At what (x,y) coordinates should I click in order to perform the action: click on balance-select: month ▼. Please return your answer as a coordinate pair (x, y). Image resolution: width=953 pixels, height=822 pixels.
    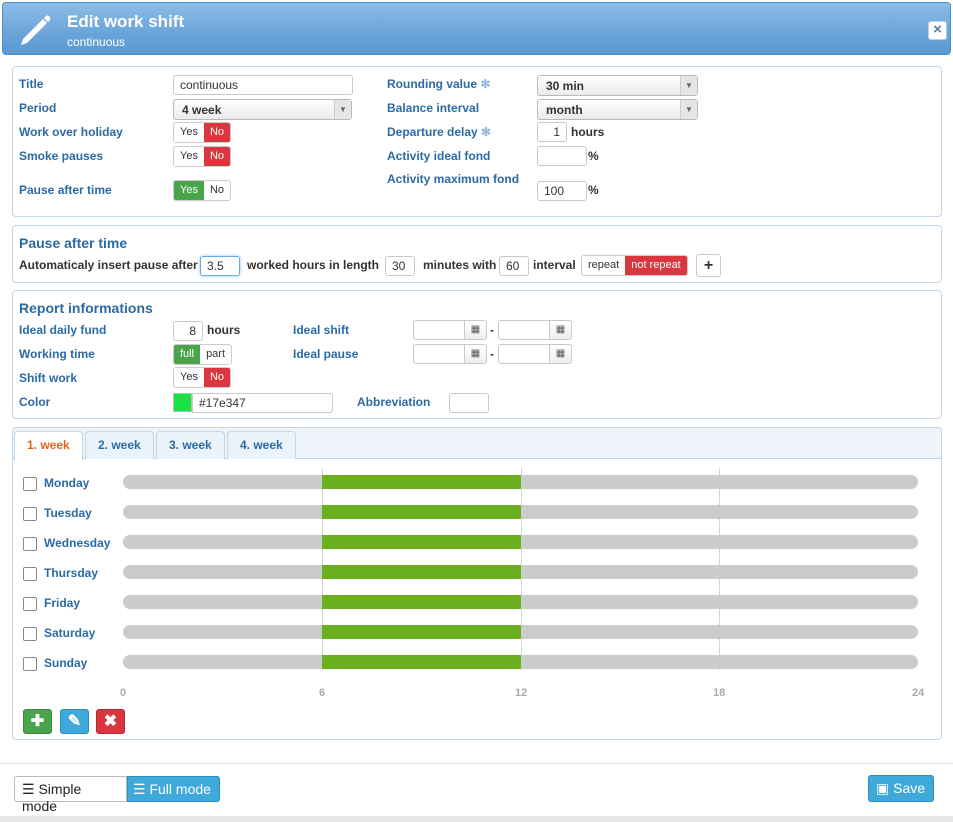
    Looking at the image, I should click on (617, 109).